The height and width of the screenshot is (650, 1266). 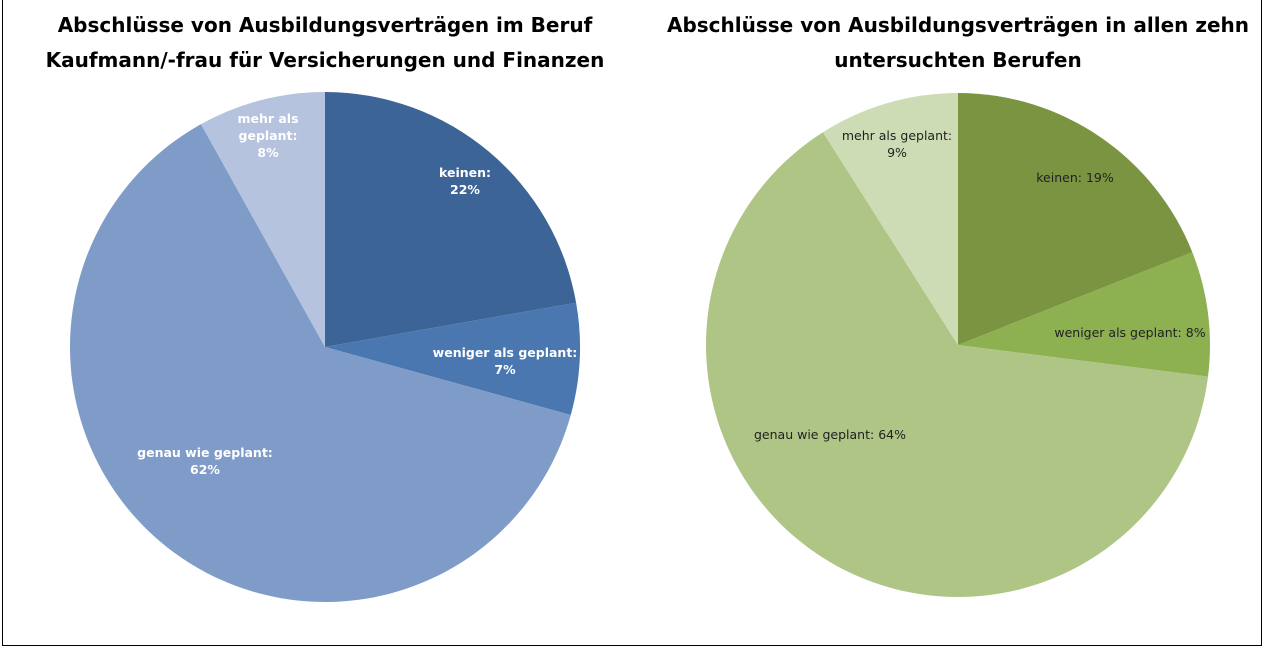 What do you see at coordinates (897, 152) in the screenshot?
I see `value-label: 9%` at bounding box center [897, 152].